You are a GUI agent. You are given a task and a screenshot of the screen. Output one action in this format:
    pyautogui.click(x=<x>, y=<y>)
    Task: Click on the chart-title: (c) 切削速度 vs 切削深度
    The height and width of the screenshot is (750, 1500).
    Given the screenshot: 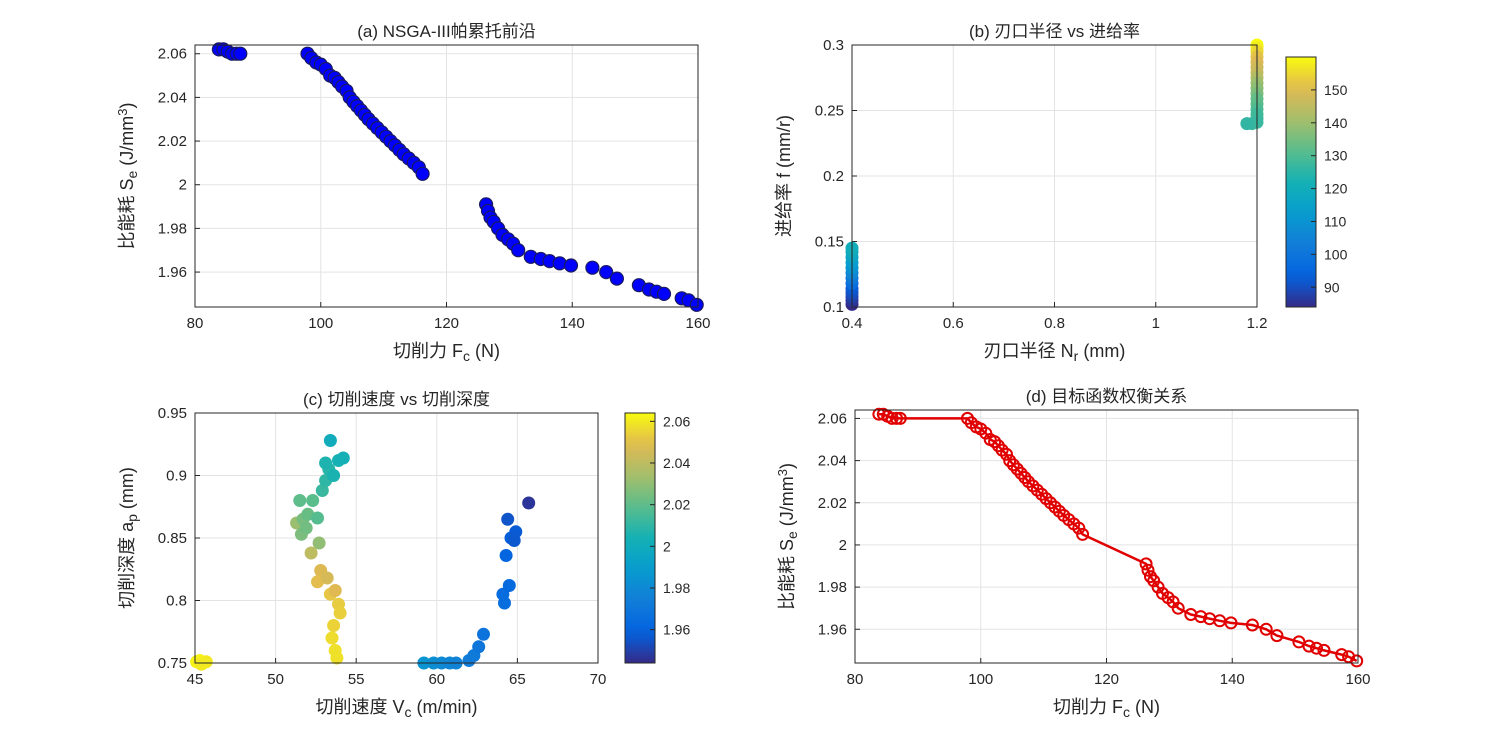 What is the action you would take?
    pyautogui.click(x=396, y=399)
    